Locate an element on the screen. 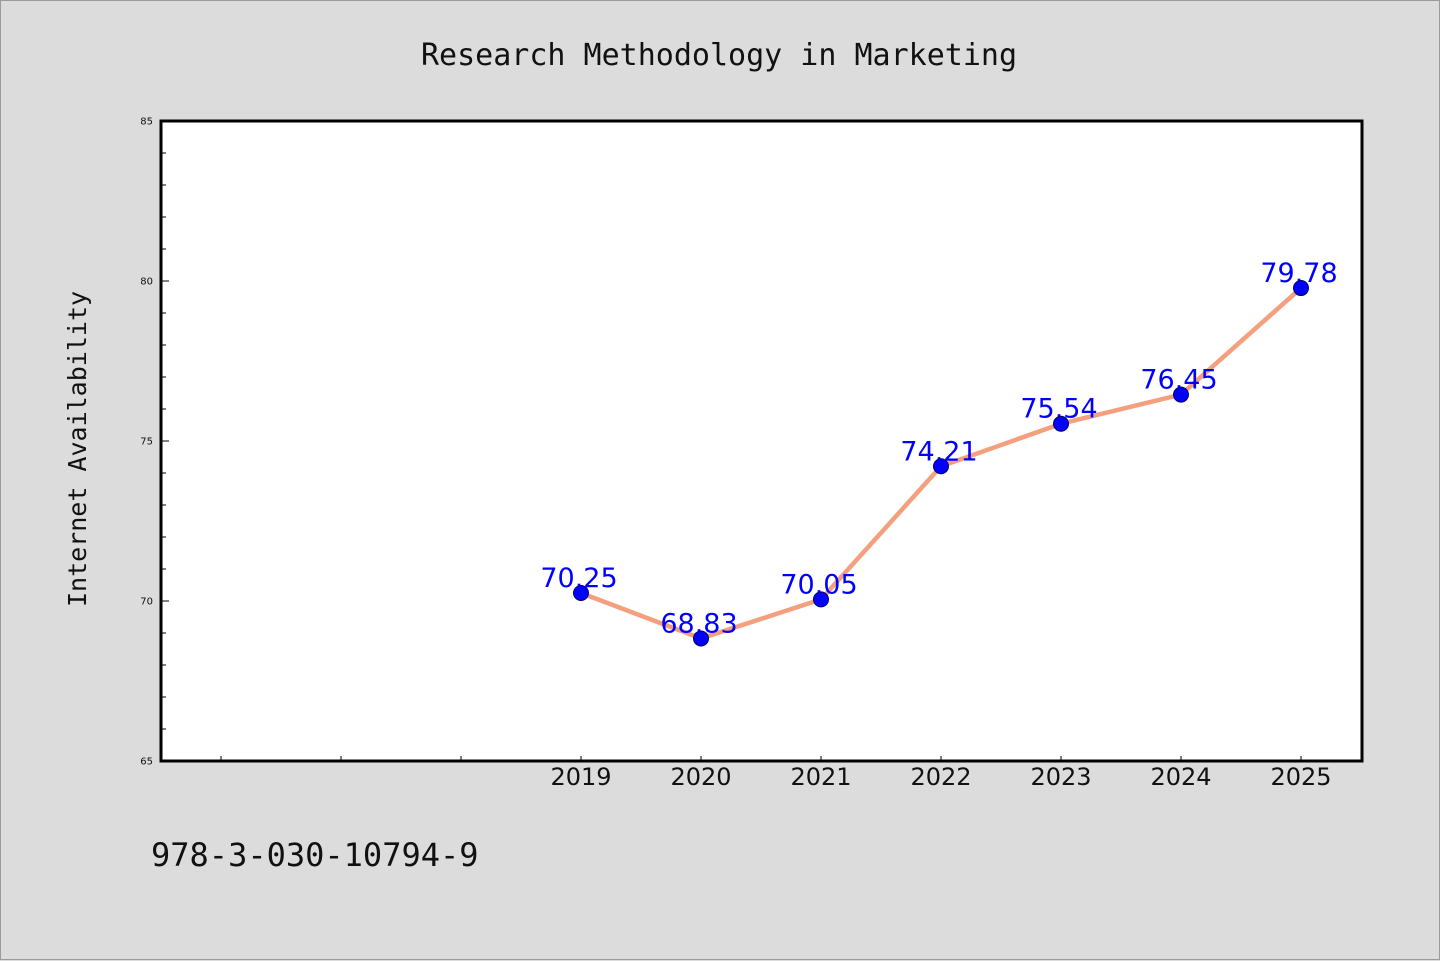 The width and height of the screenshot is (1440, 961). x-tick-label: 2023 is located at coordinates (1060, 777).